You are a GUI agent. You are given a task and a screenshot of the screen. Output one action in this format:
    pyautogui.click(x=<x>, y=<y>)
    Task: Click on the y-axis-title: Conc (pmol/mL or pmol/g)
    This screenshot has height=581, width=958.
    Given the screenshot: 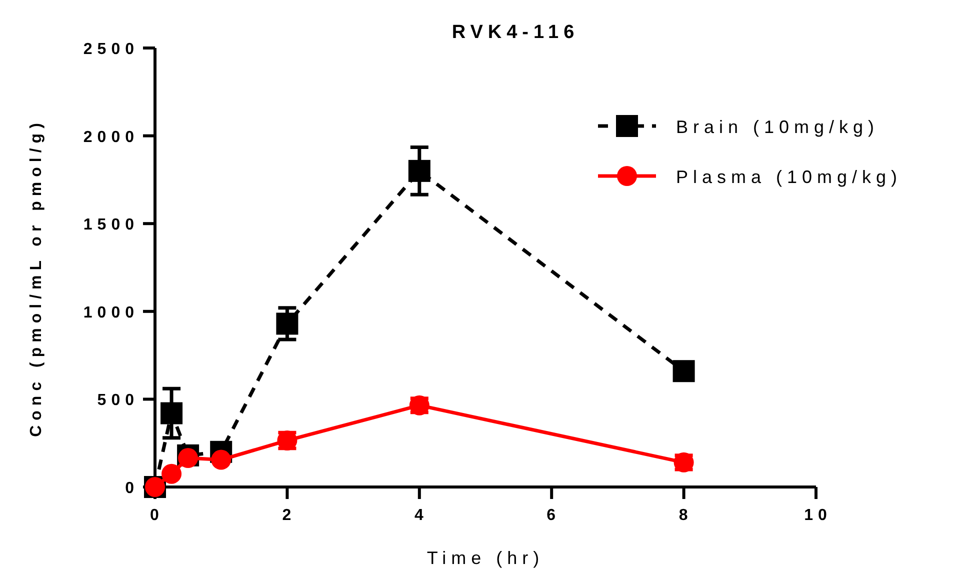 What is the action you would take?
    pyautogui.click(x=36, y=277)
    